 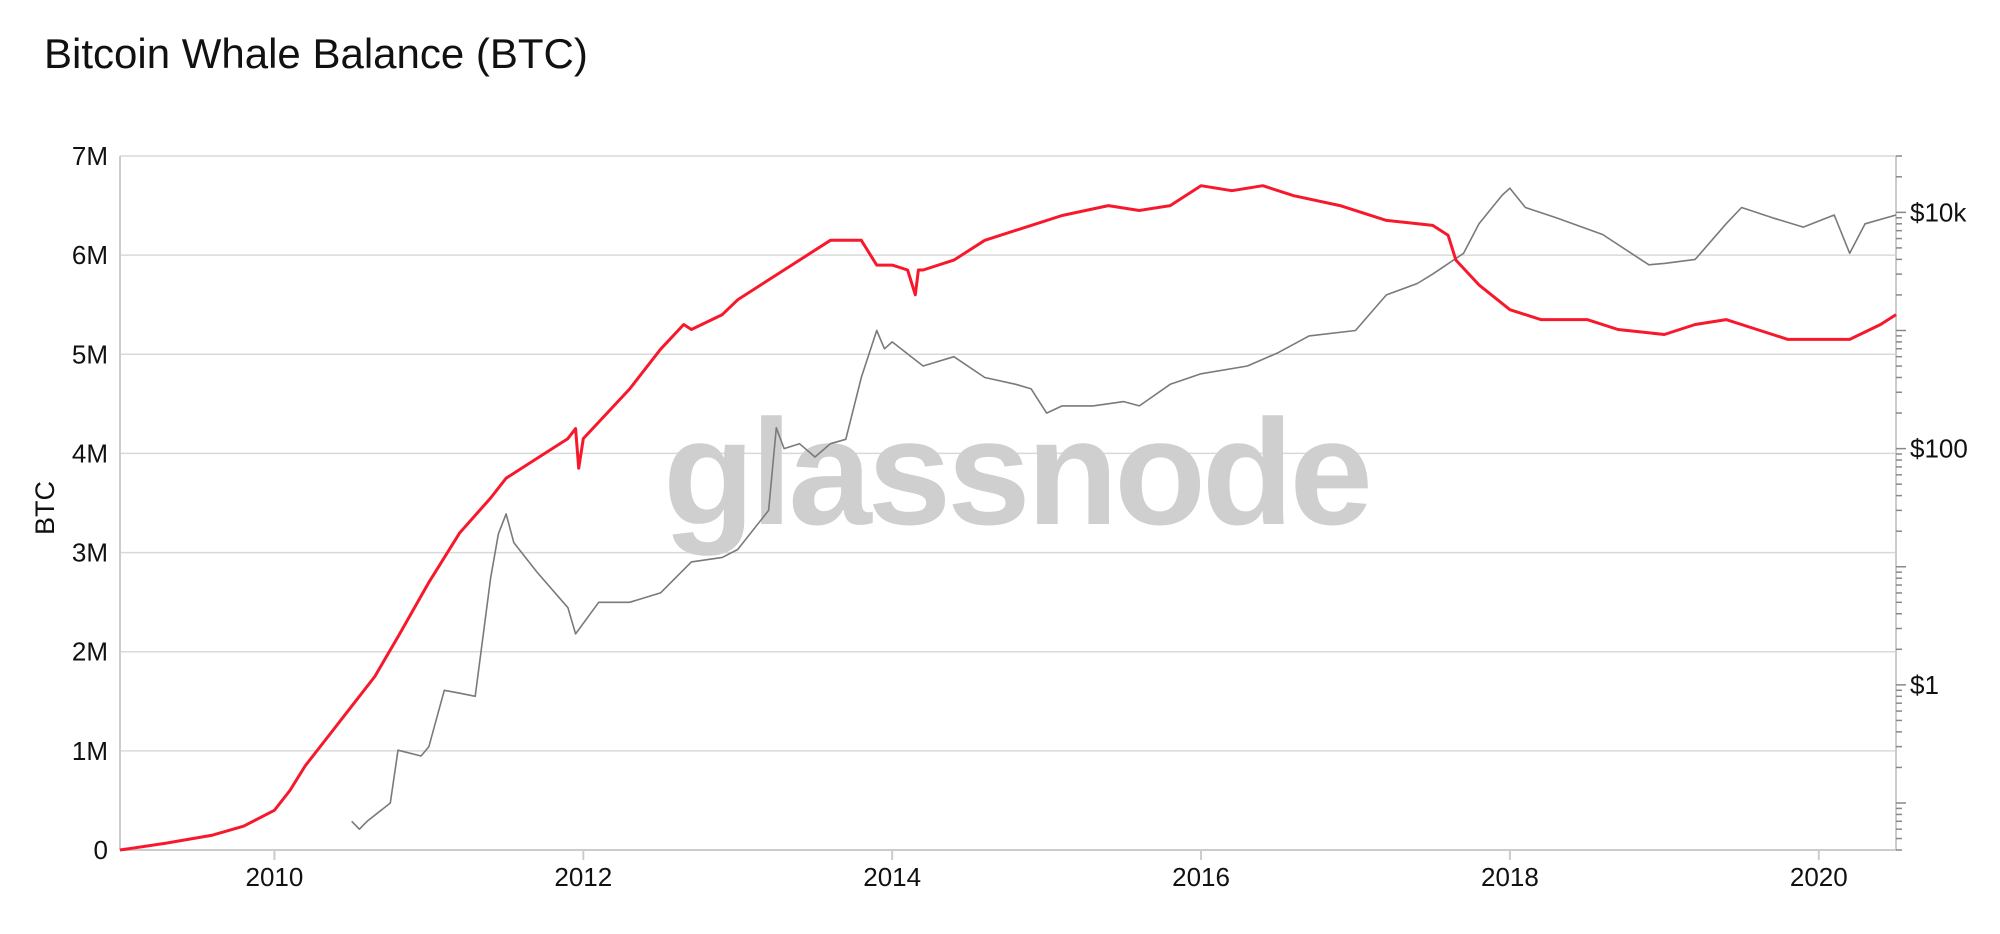 What do you see at coordinates (316, 53) in the screenshot?
I see `chart-title: Bitcoin Whale Balance (BTC)` at bounding box center [316, 53].